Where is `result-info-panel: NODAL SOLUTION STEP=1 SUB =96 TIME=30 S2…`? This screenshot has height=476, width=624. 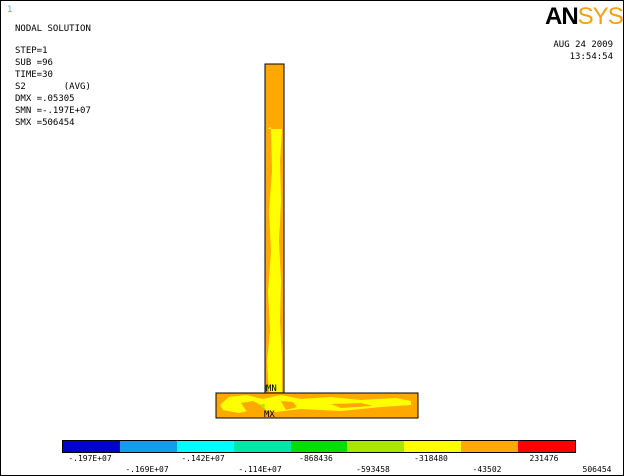
result-info-panel: NODAL SOLUTION STEP=1 SUB =96 TIME=30 S2… is located at coordinates (53, 76).